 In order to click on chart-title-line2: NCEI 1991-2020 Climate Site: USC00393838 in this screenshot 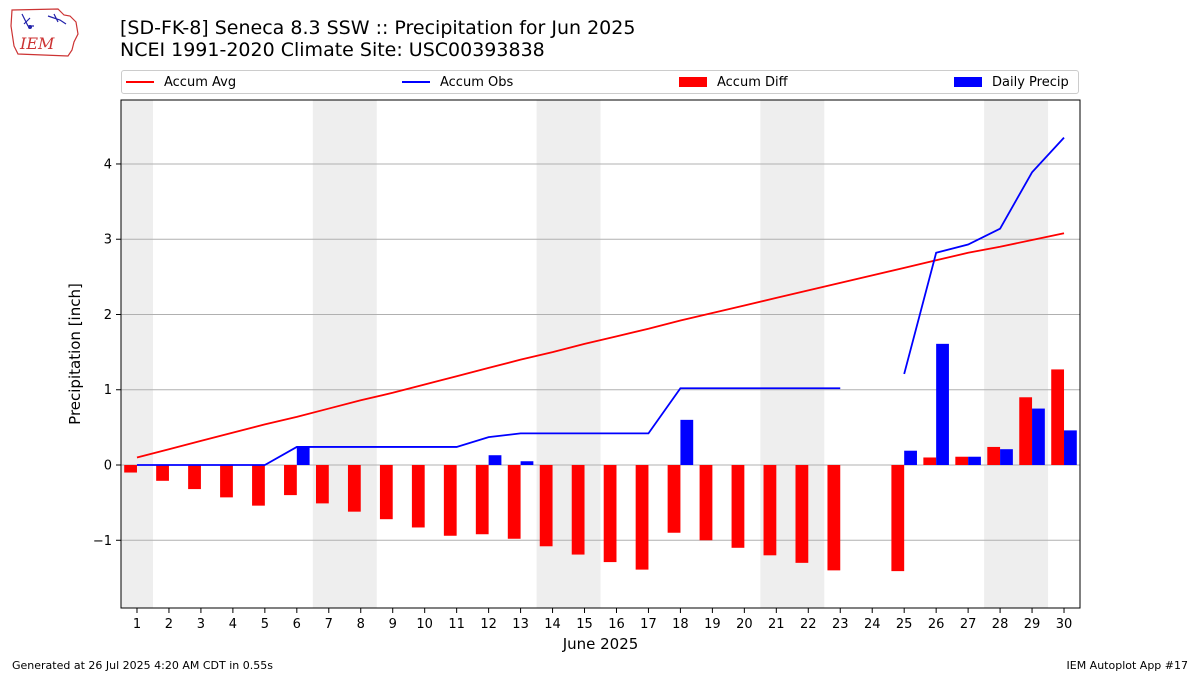, I will do `click(332, 50)`.